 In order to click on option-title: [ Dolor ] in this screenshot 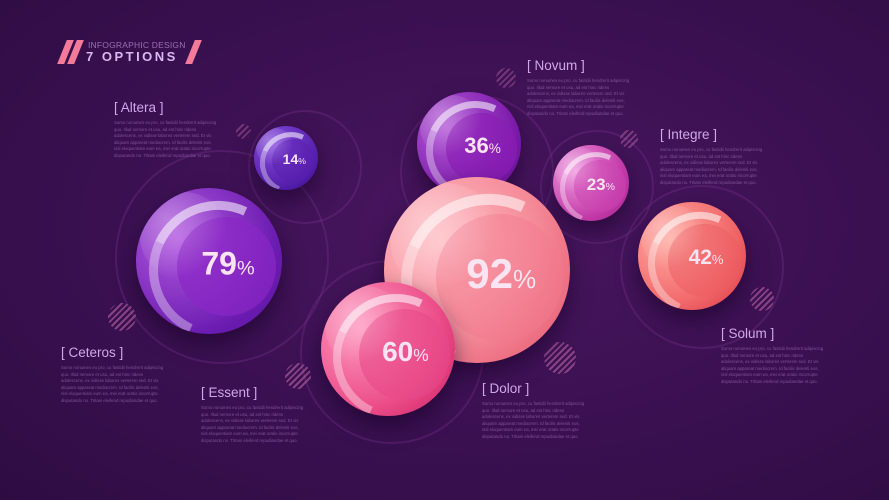, I will do `click(506, 388)`.